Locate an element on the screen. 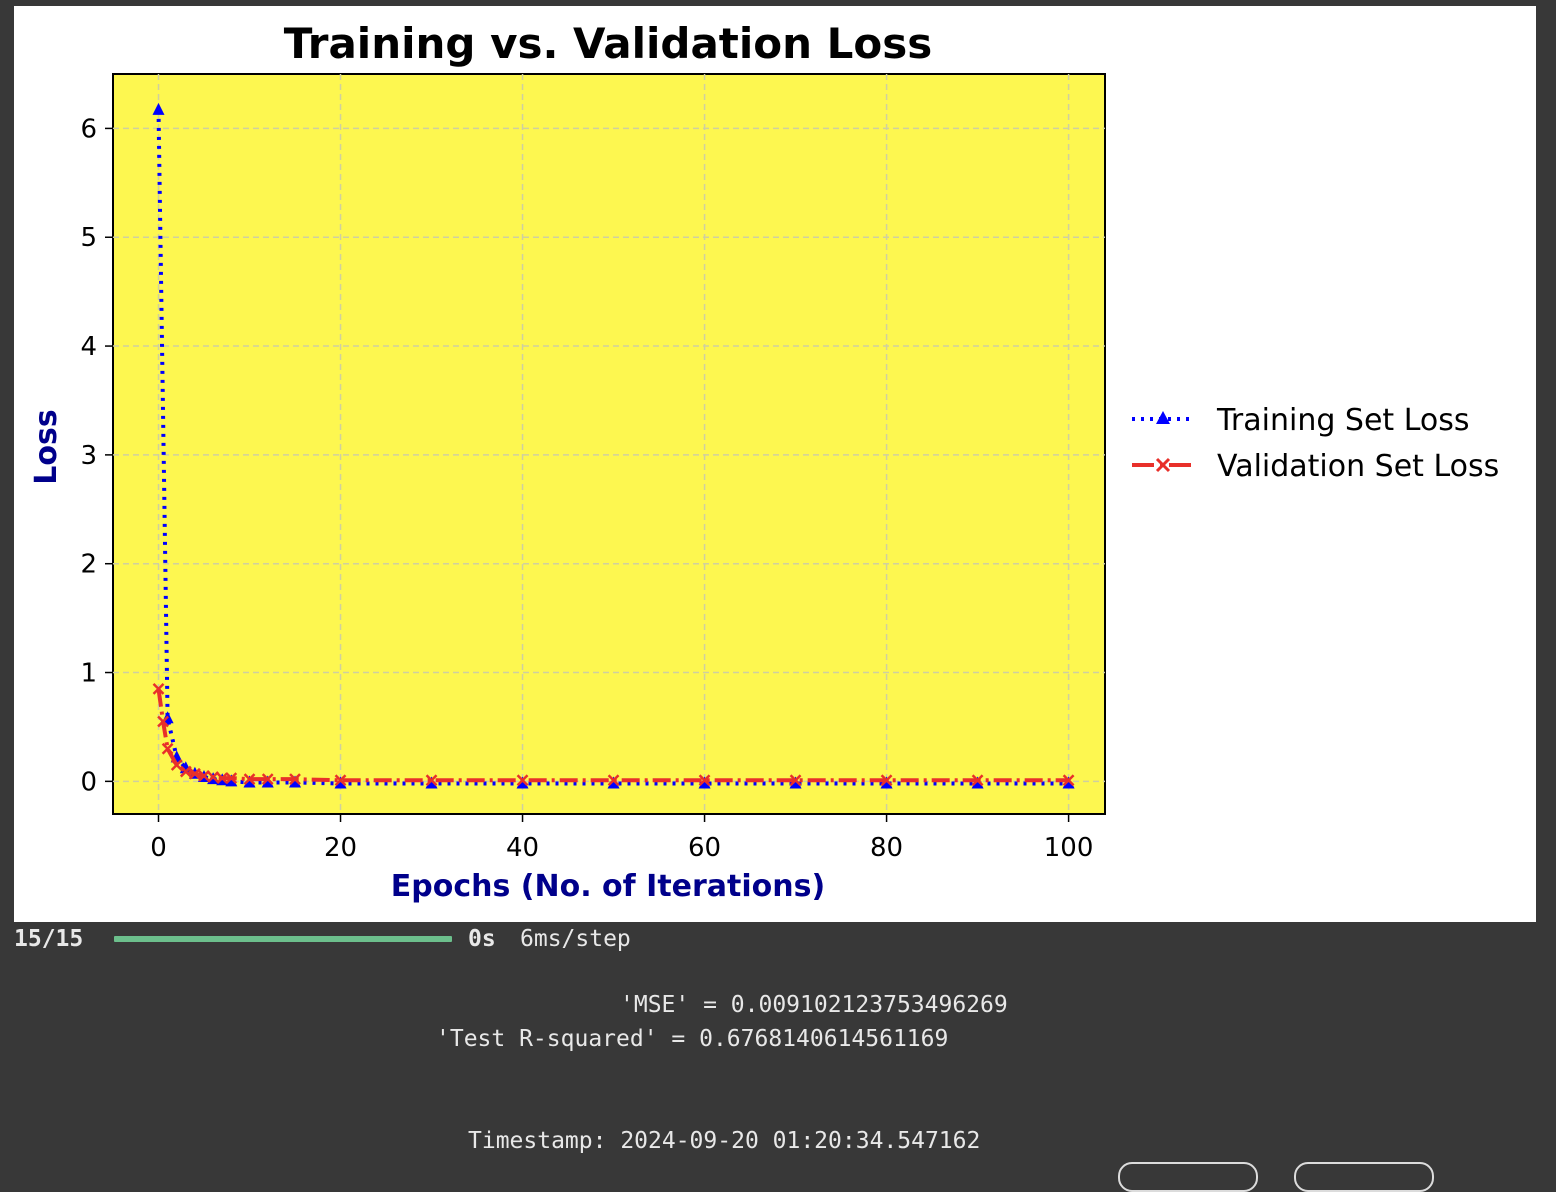 The image size is (1556, 1192). legend-entry-validation: Validation Set Loss is located at coordinates (1315, 466).